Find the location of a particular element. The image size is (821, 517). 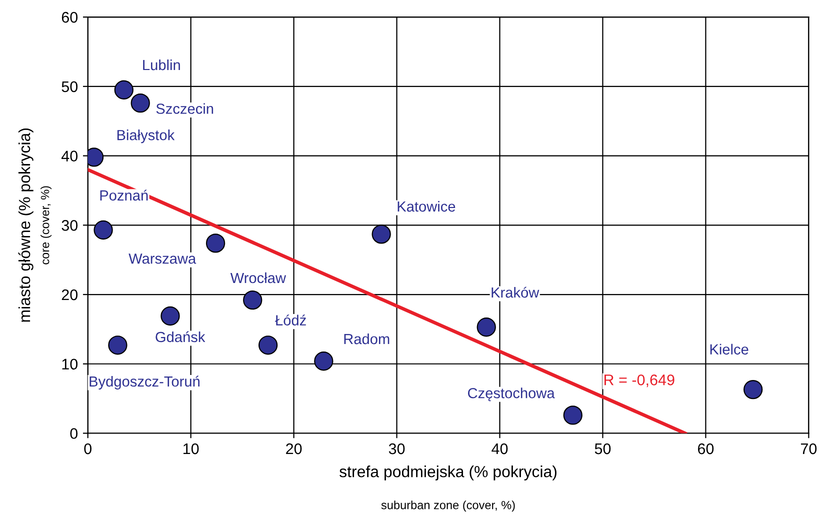

series-label: Warszawa is located at coordinates (162, 259).